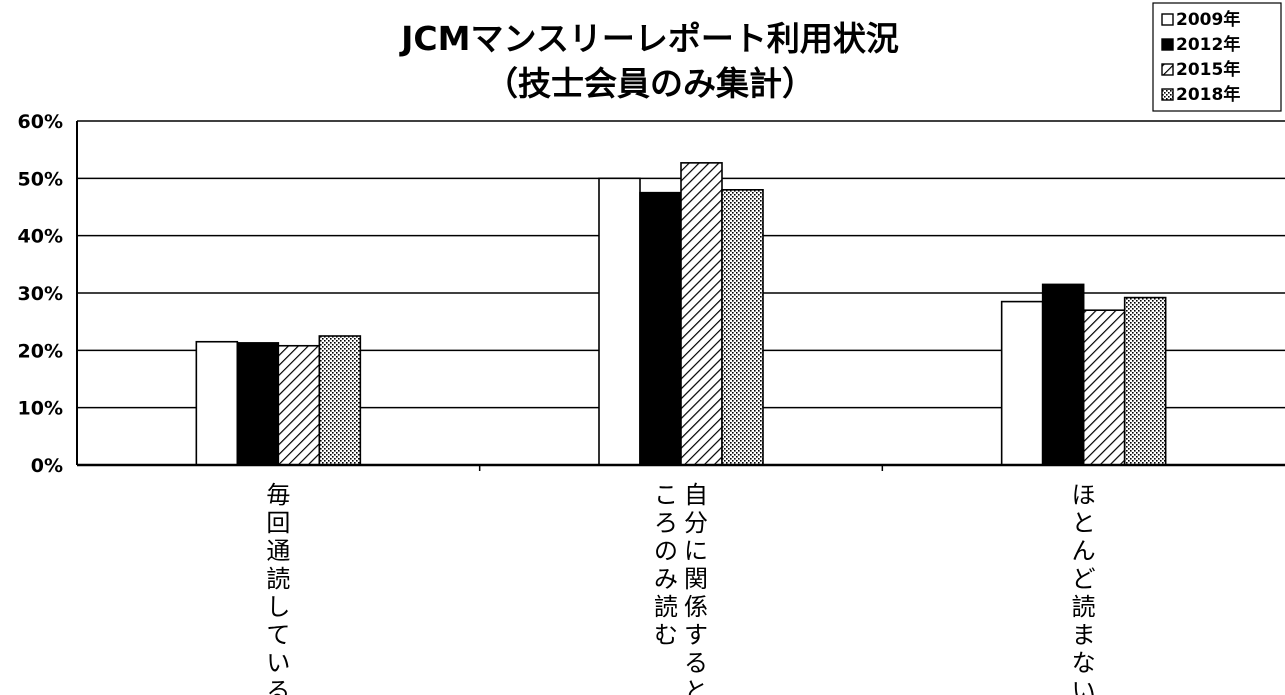  I want to click on y-tick-label: 30%, so click(40, 294).